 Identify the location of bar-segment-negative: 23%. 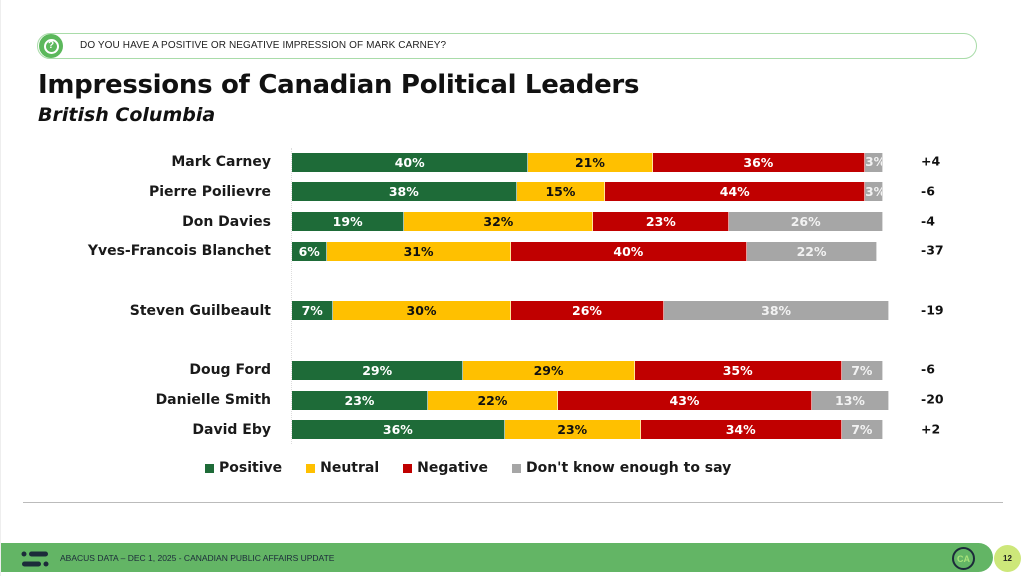
(661, 222).